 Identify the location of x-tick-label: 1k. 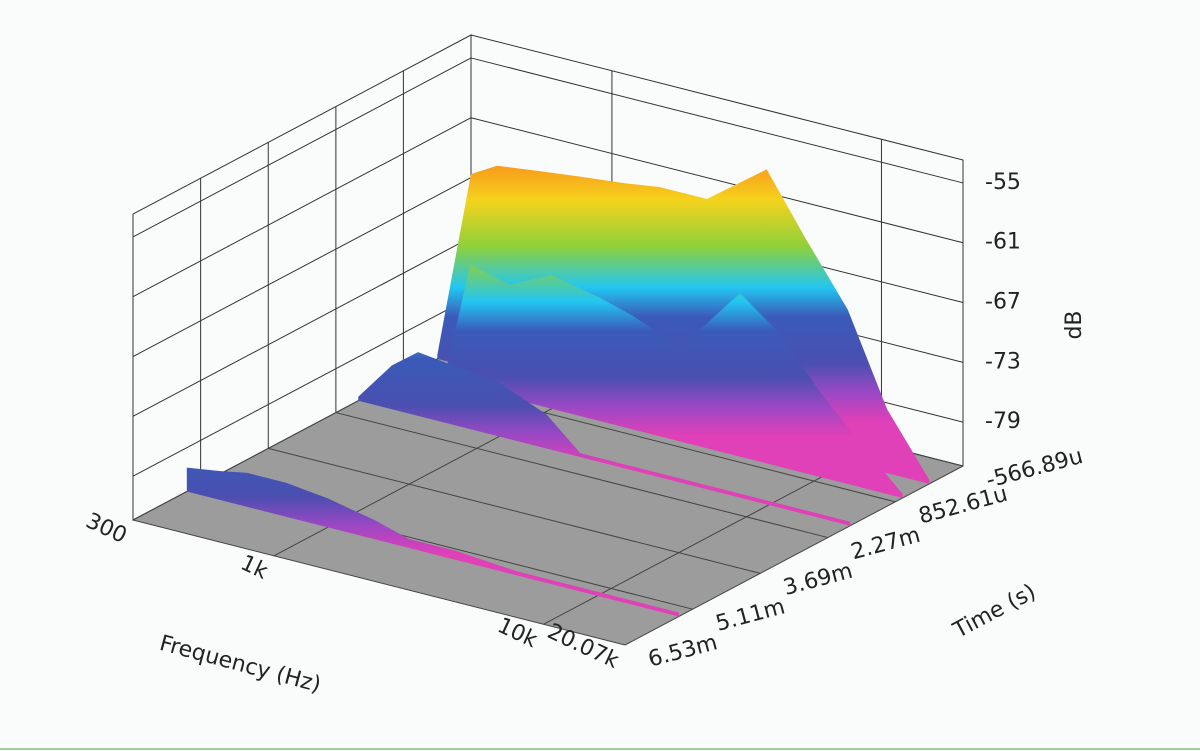
(254, 568).